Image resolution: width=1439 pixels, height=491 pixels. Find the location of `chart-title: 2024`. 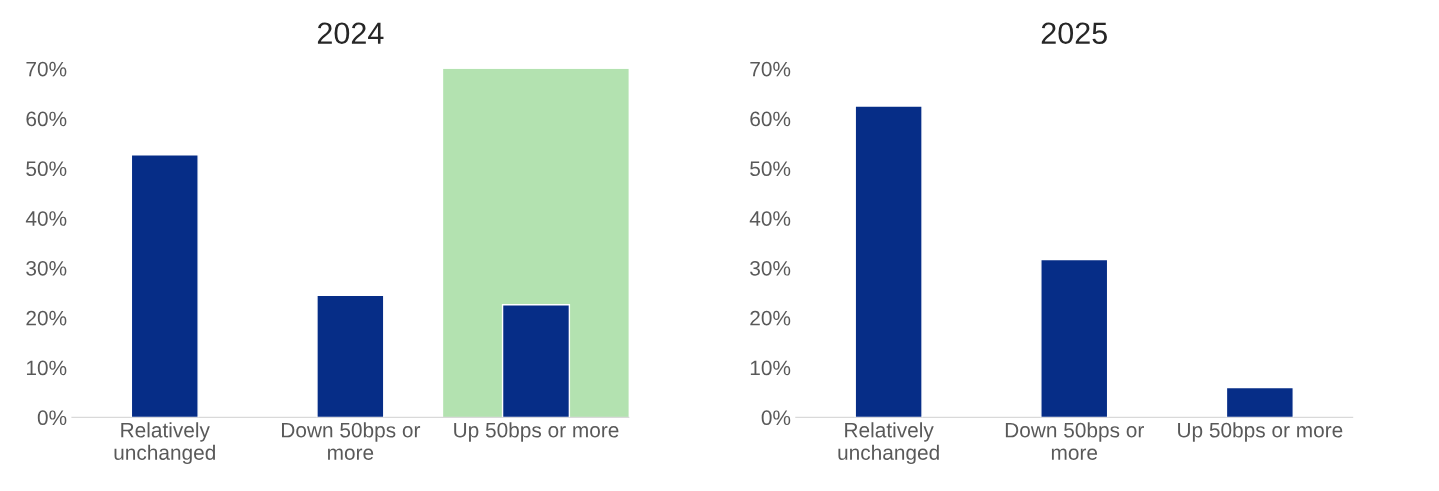

chart-title: 2024 is located at coordinates (350, 33).